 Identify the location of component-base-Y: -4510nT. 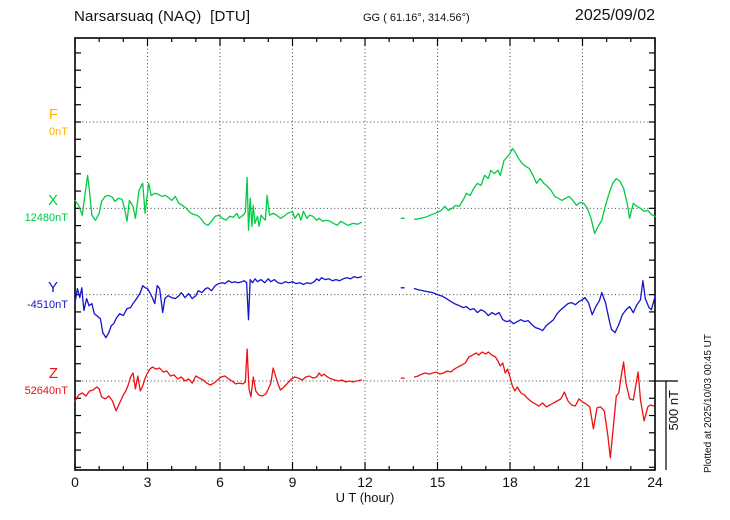
(47, 305).